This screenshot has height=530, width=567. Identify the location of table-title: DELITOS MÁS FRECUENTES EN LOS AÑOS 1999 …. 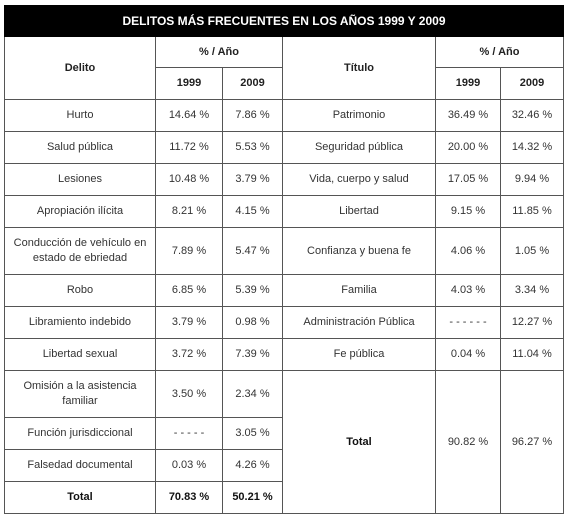
(284, 21).